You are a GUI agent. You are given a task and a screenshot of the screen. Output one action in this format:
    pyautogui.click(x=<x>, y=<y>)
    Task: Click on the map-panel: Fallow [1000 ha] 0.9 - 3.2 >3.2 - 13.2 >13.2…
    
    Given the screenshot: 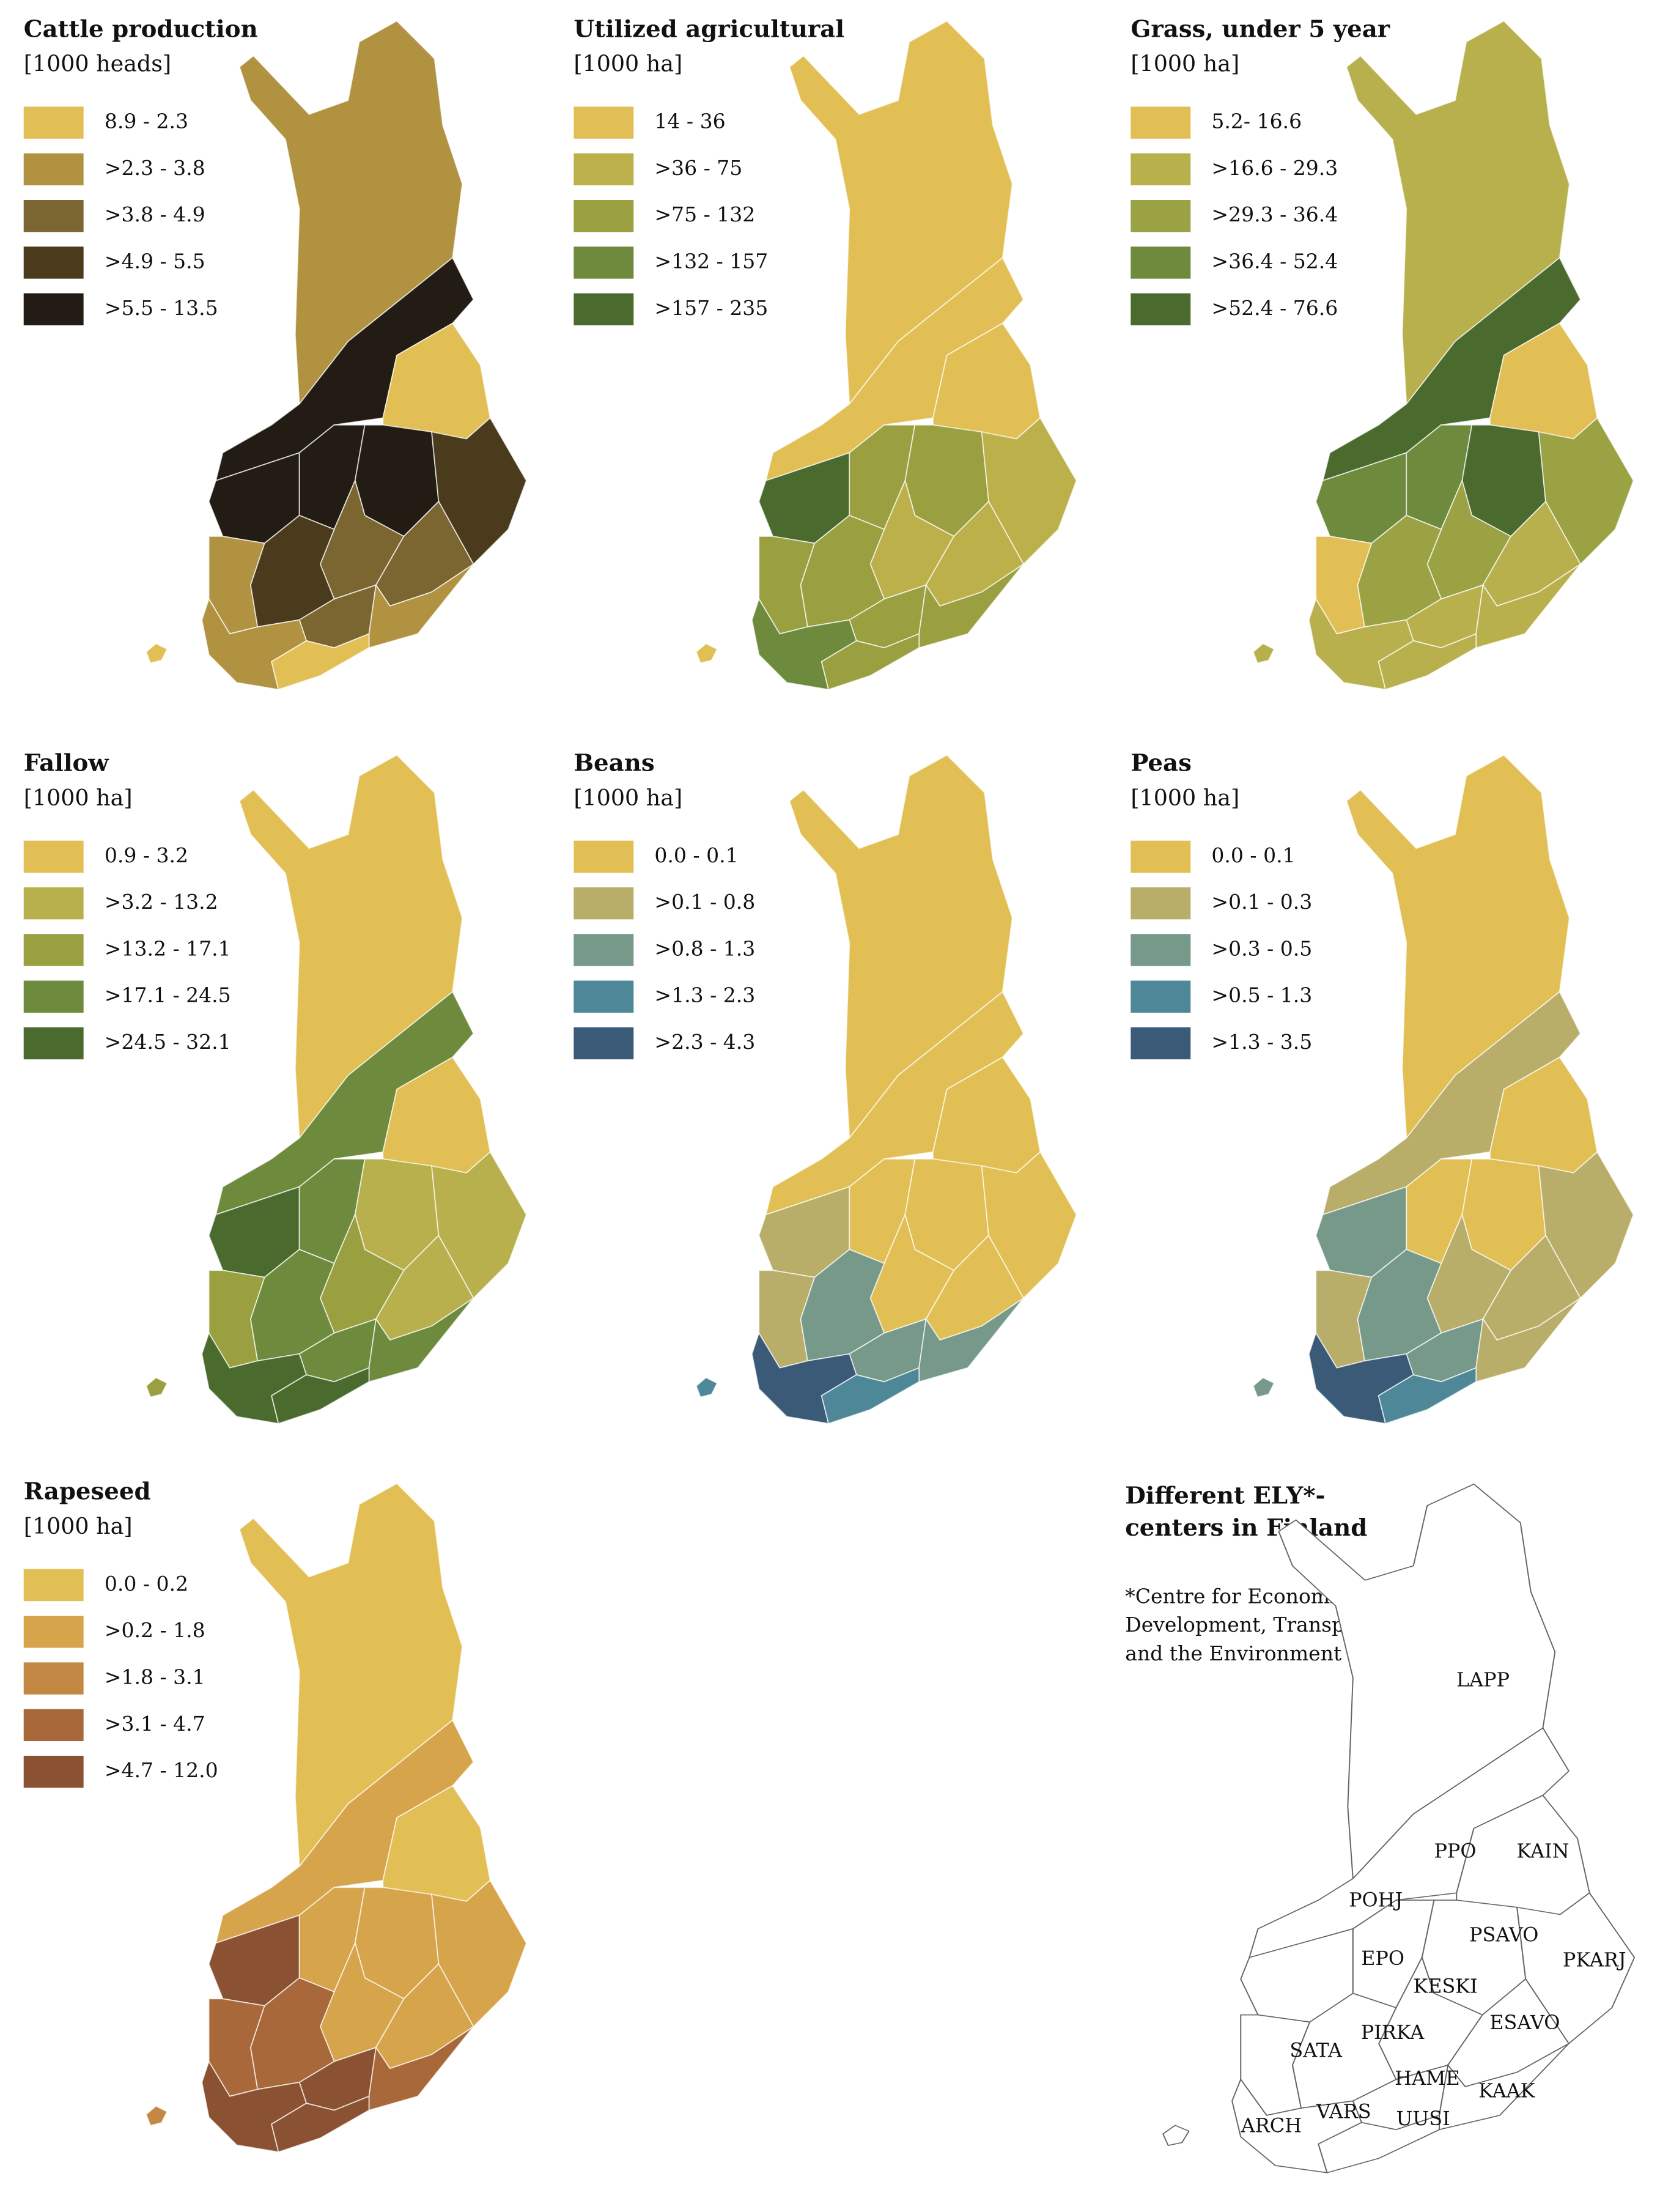 What is the action you would take?
    pyautogui.click(x=275, y=1087)
    